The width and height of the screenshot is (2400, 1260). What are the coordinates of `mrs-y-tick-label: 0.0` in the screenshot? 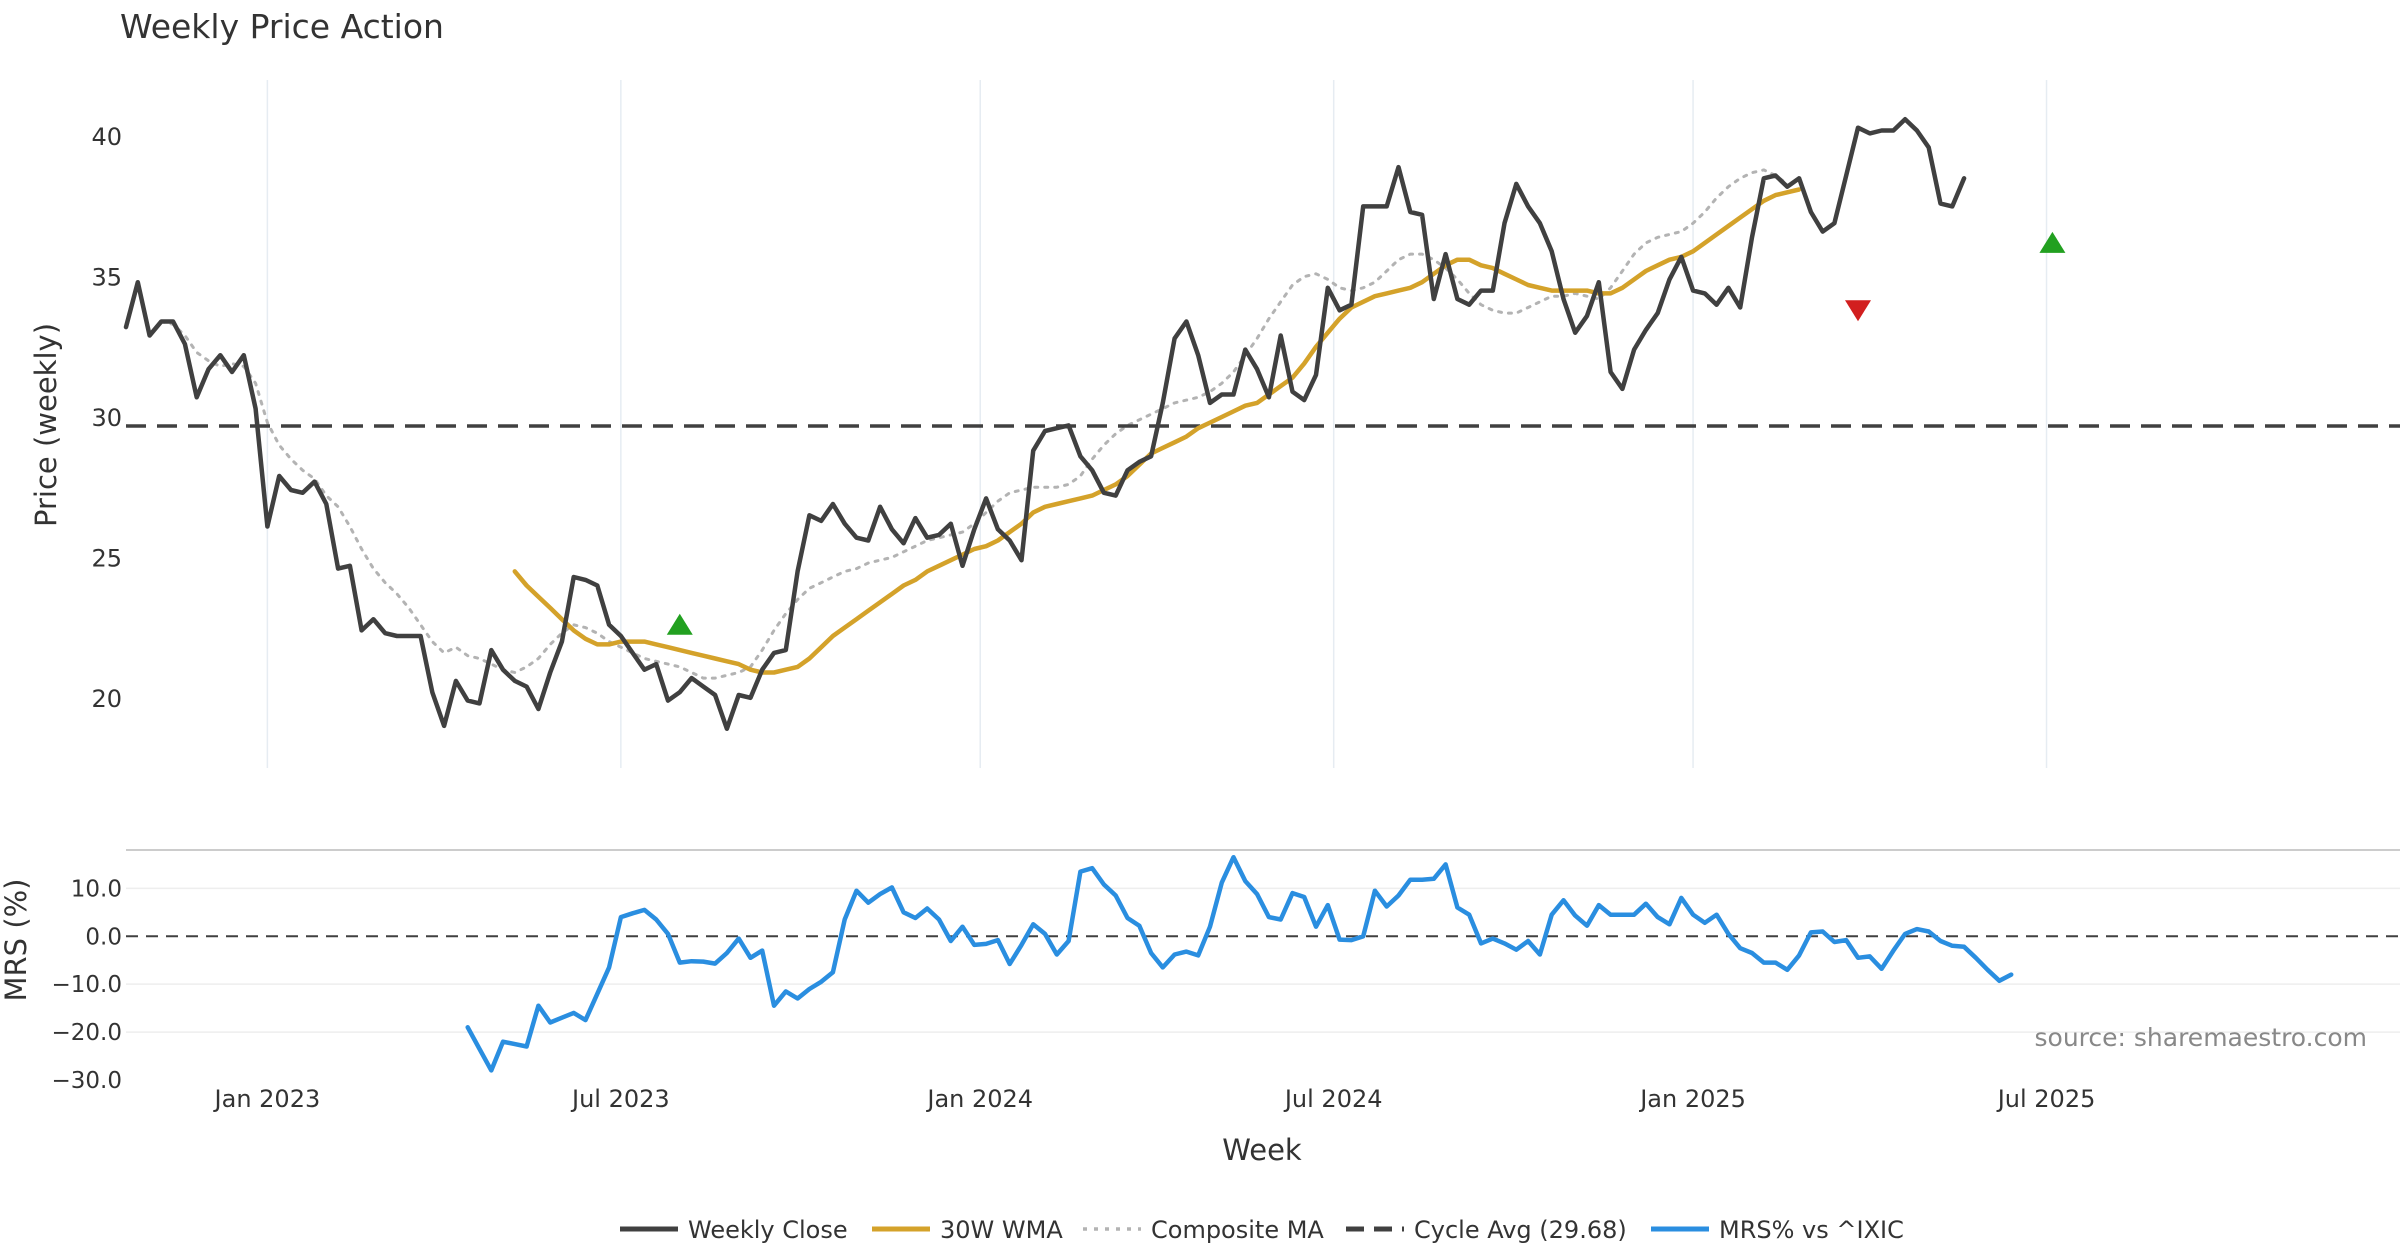 It's located at (103, 937).